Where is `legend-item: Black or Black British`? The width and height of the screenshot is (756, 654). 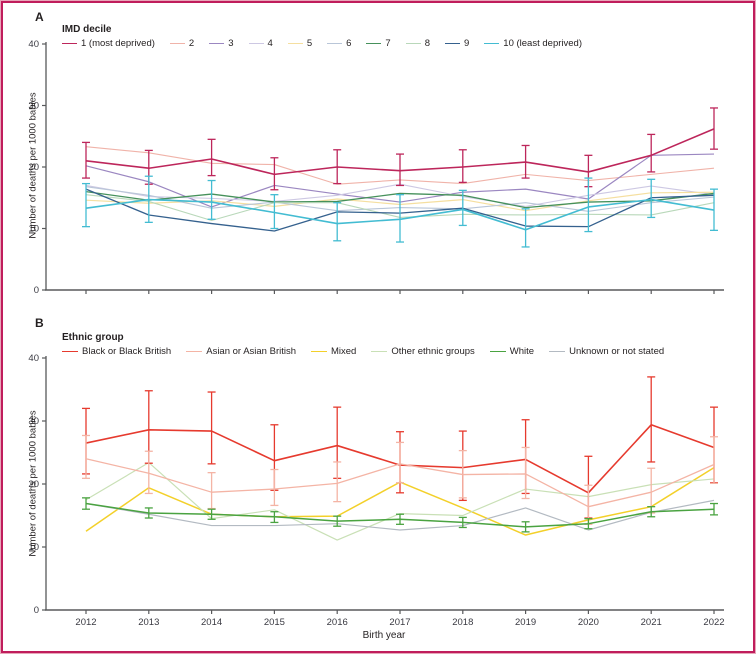
legend-item: Black or Black British is located at coordinates (116, 351).